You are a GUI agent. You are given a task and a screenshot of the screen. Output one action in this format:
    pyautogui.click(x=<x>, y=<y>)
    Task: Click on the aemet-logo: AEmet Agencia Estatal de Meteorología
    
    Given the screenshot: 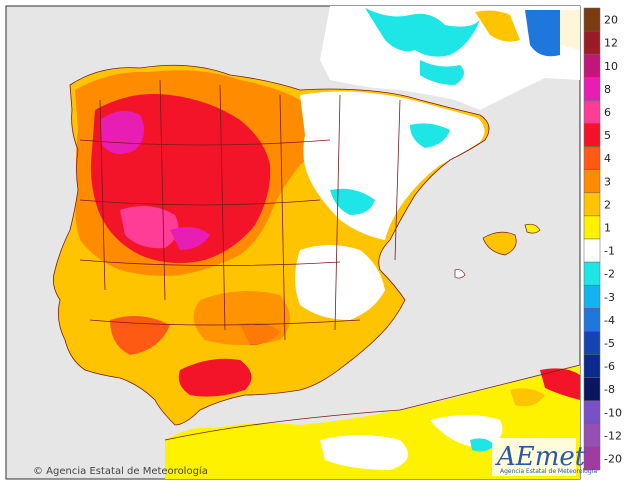 What is the action you would take?
    pyautogui.click(x=544, y=457)
    